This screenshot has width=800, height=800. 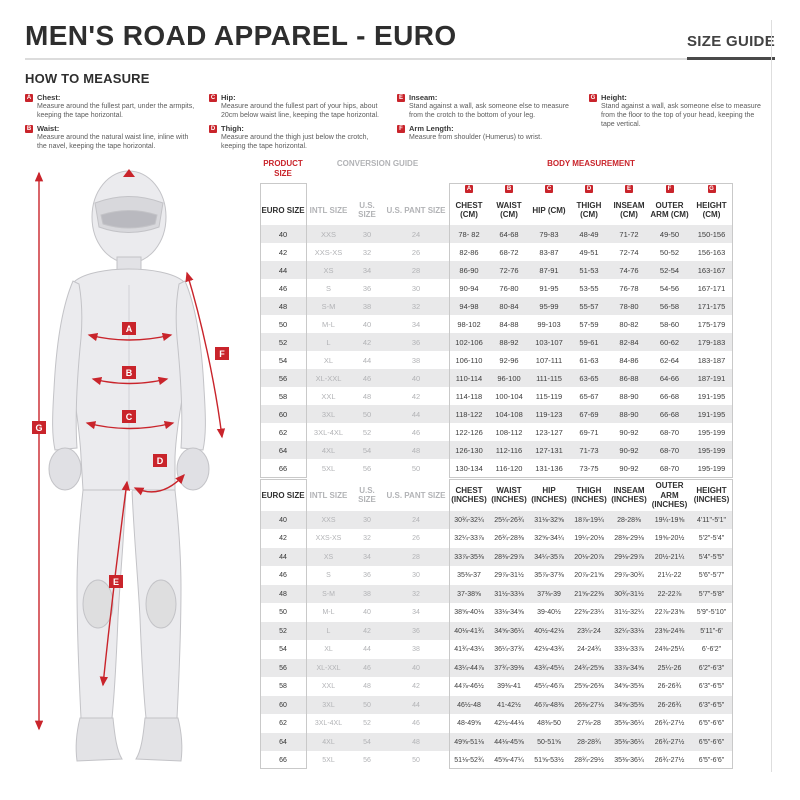 What do you see at coordinates (509, 189) in the screenshot?
I see `badge-cell: B` at bounding box center [509, 189].